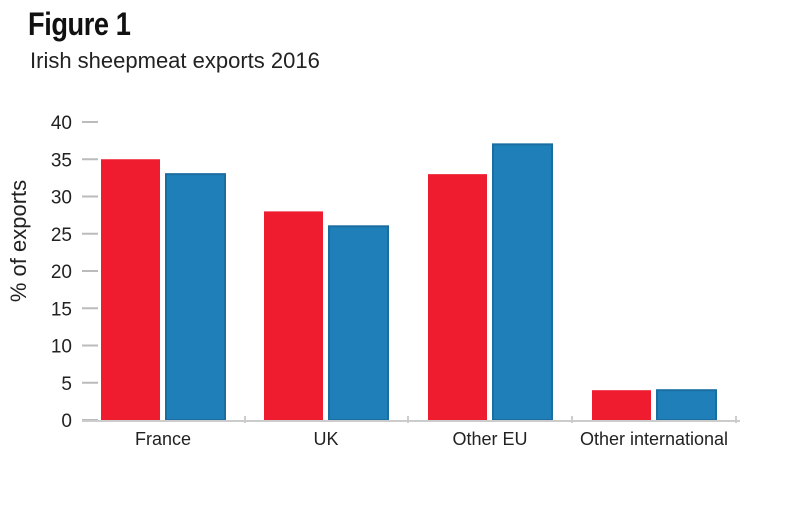 This screenshot has height=510, width=790. I want to click on bar-series-red-other-international, so click(621, 405).